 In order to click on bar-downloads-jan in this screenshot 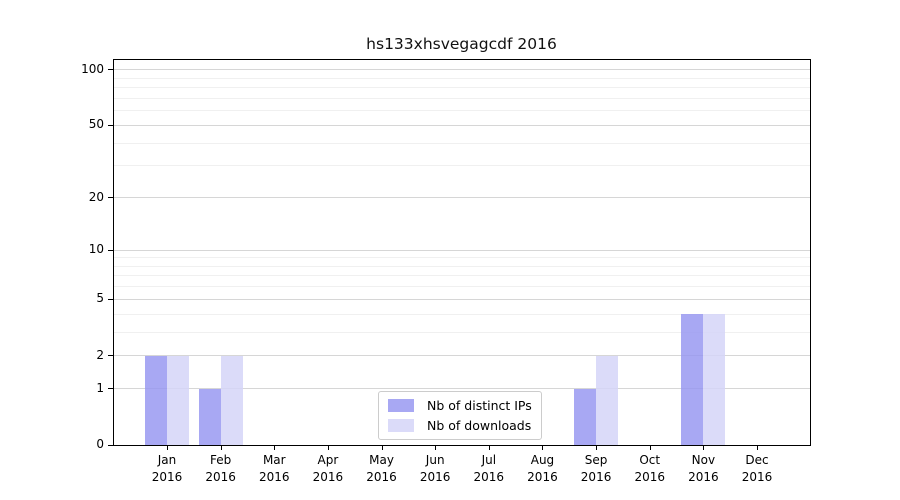, I will do `click(178, 400)`.